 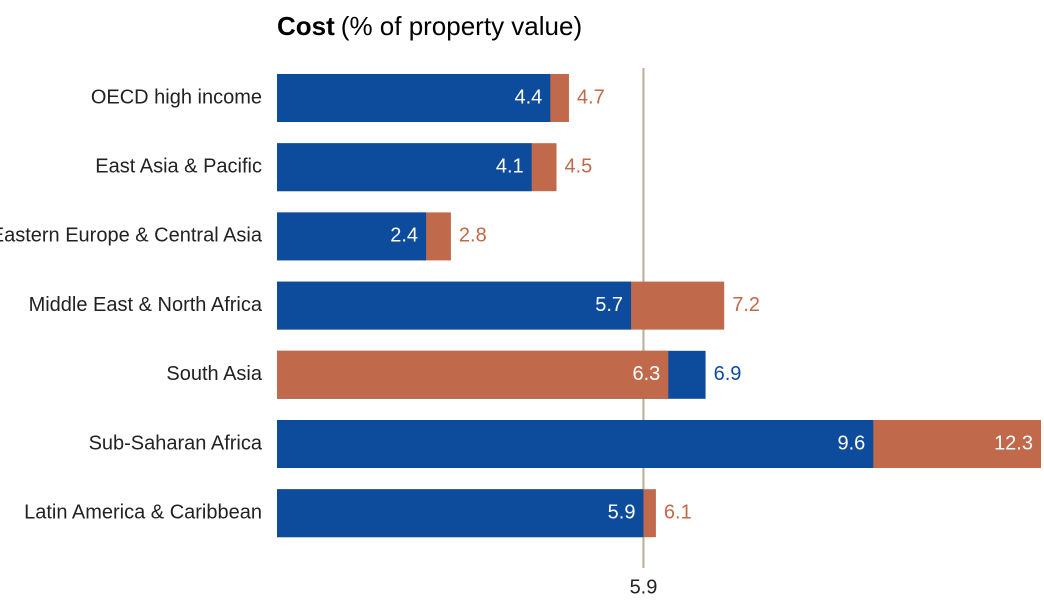 What do you see at coordinates (176, 443) in the screenshot?
I see `category-label: Sub-Saharan Africa` at bounding box center [176, 443].